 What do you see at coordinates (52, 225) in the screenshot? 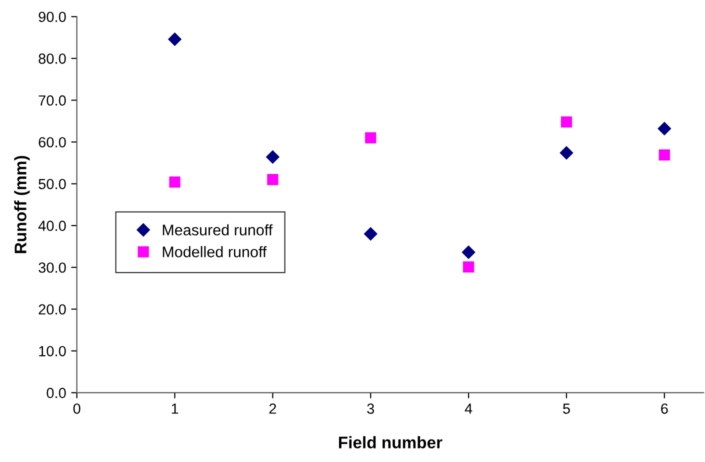
I see `y-tick-label: 40.0` at bounding box center [52, 225].